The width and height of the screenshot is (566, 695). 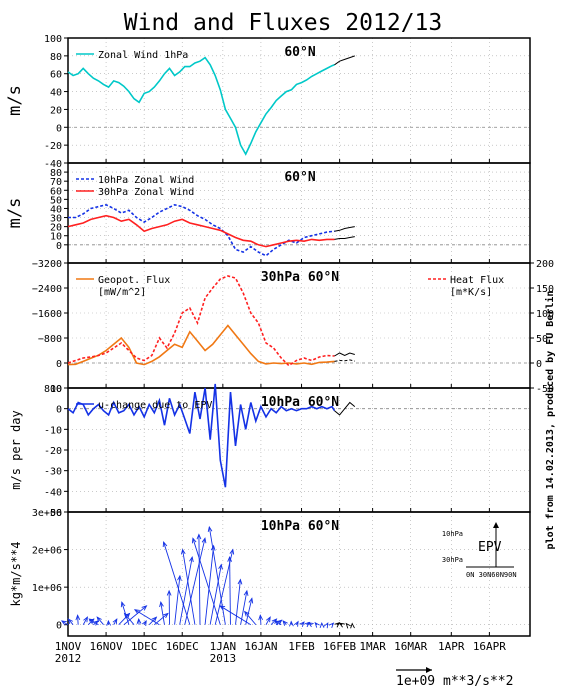 I want to click on legend-units: [m*K/s], so click(x=471, y=292).